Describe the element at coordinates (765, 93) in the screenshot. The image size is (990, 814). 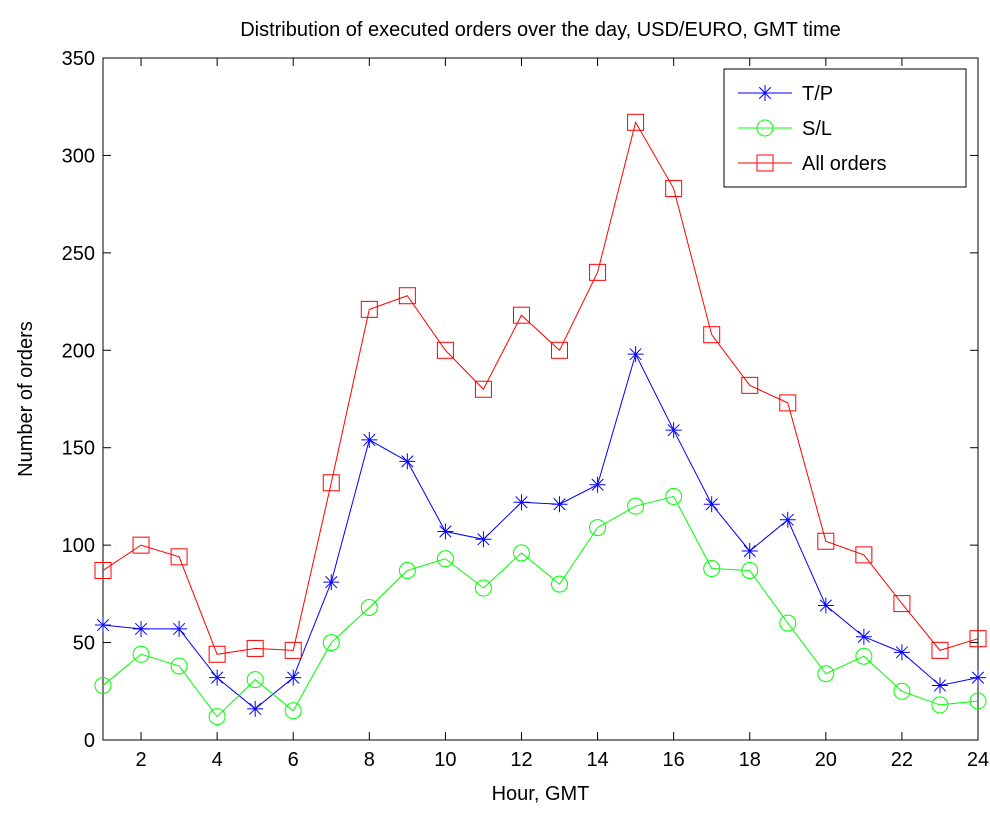
I see `legend-entry-1-marker-stroke` at that location.